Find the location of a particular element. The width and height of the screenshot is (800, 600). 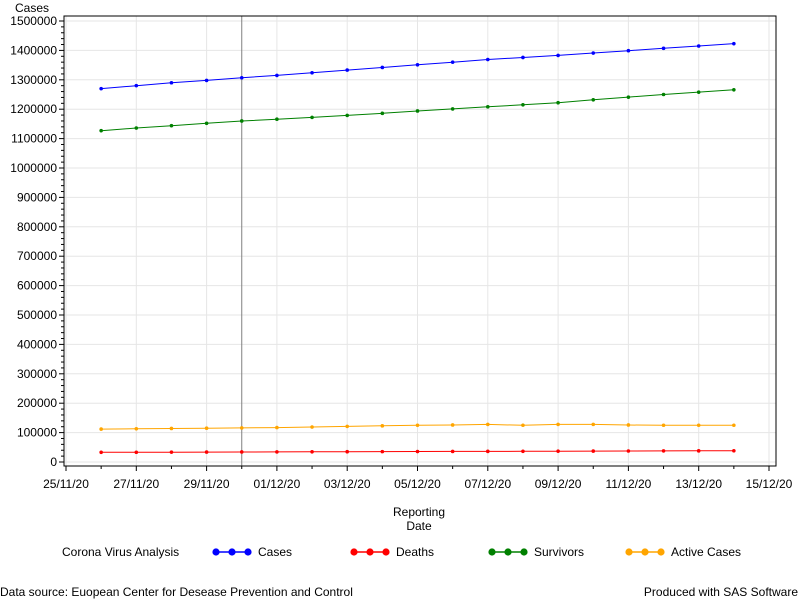

x-tick-label: 29/11/20 is located at coordinates (207, 484).